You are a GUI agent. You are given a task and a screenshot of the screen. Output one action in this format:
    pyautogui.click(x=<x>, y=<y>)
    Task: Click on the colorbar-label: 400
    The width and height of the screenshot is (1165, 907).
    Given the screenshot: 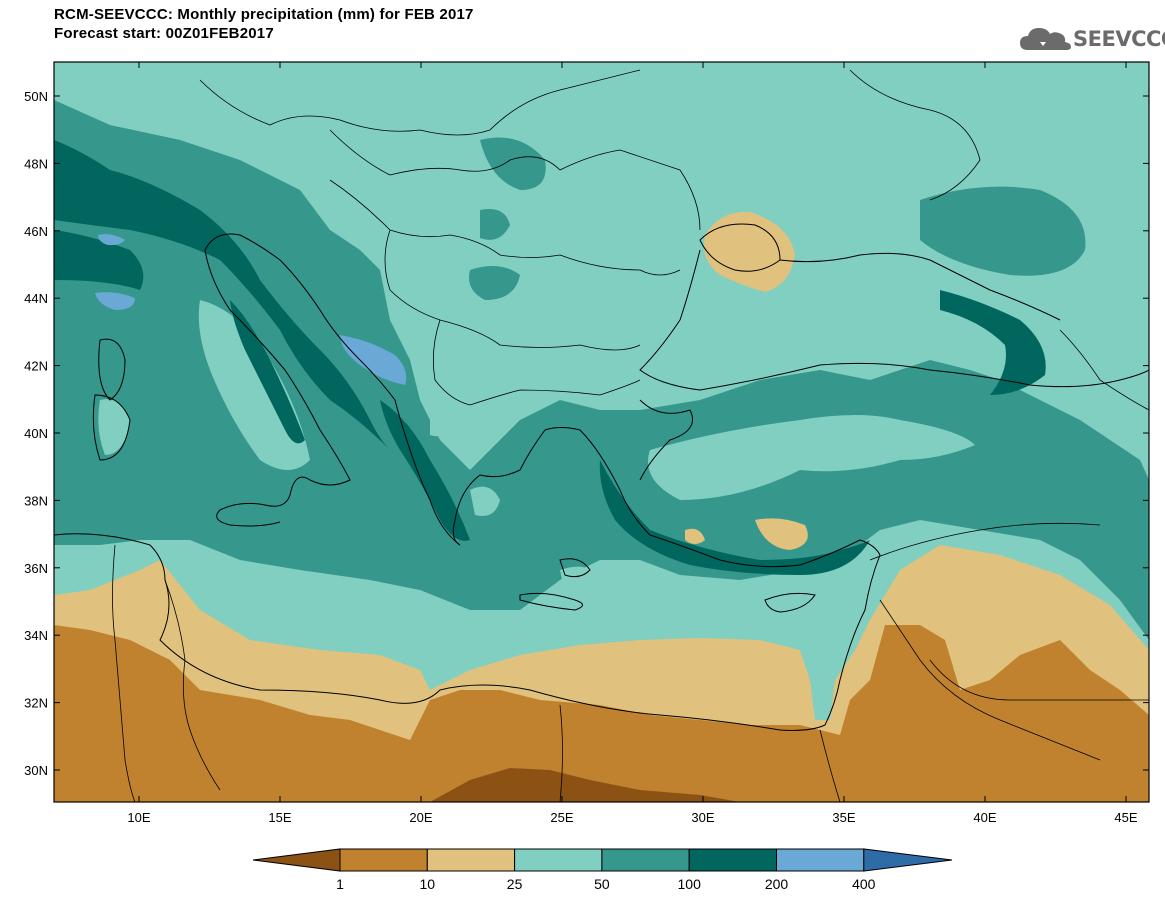 What is the action you would take?
    pyautogui.click(x=864, y=884)
    